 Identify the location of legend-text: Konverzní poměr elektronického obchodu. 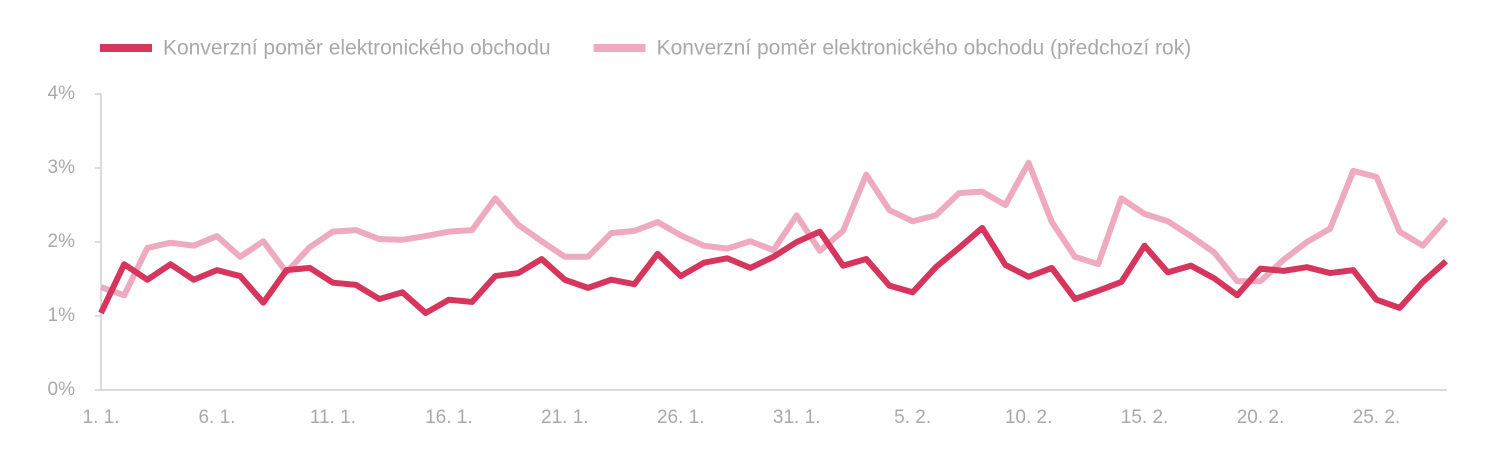
(357, 48).